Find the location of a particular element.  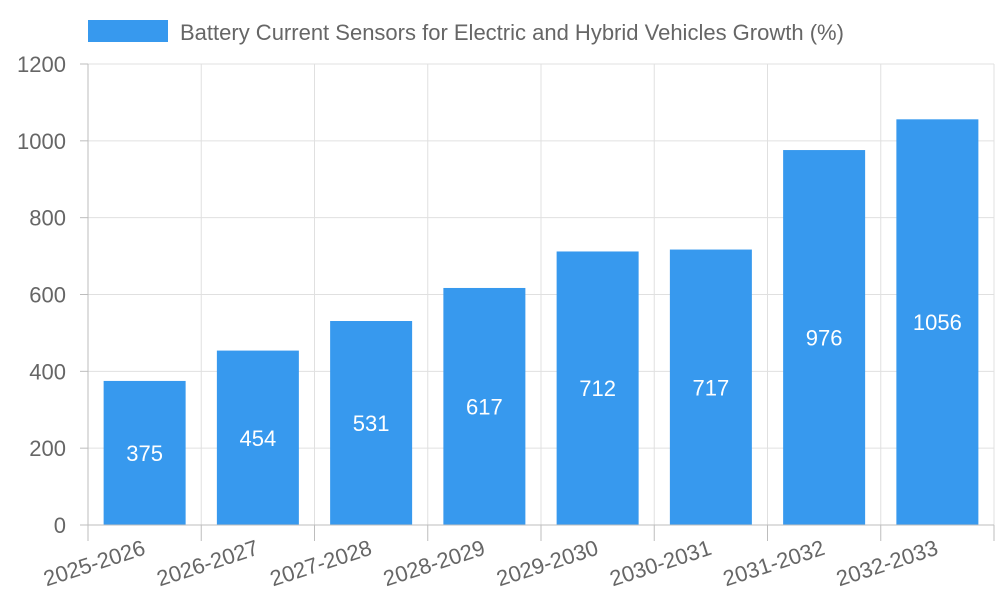

x-tick-label: 2030-2031 is located at coordinates (661, 563).